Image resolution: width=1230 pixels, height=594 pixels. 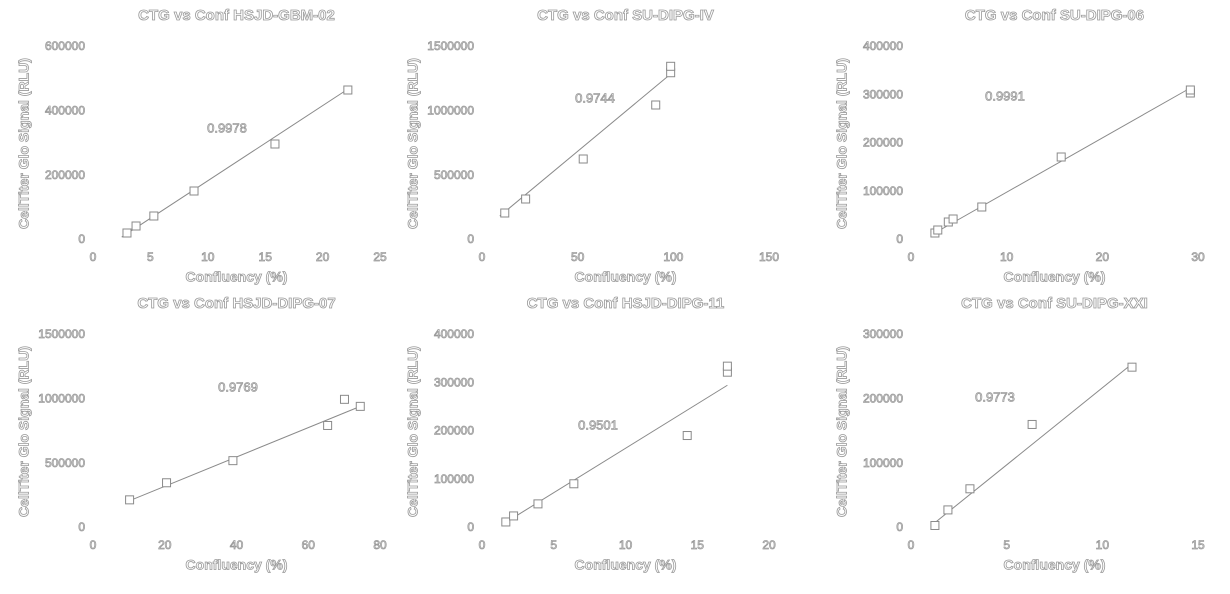 I want to click on x-tick-label: 25, so click(x=380, y=257).